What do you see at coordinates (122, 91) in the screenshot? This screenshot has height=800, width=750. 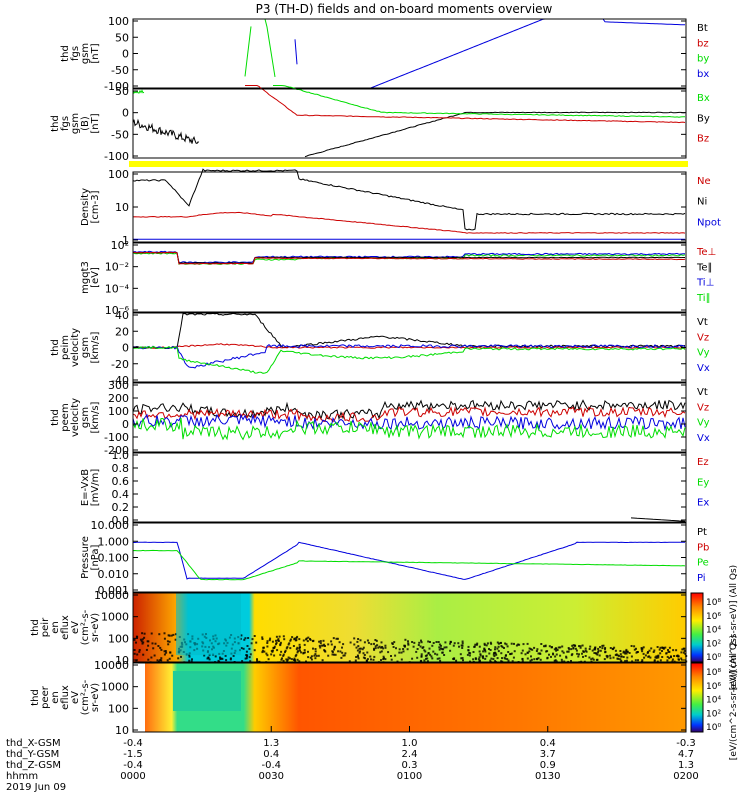 I see `ytick-label: 50` at bounding box center [122, 91].